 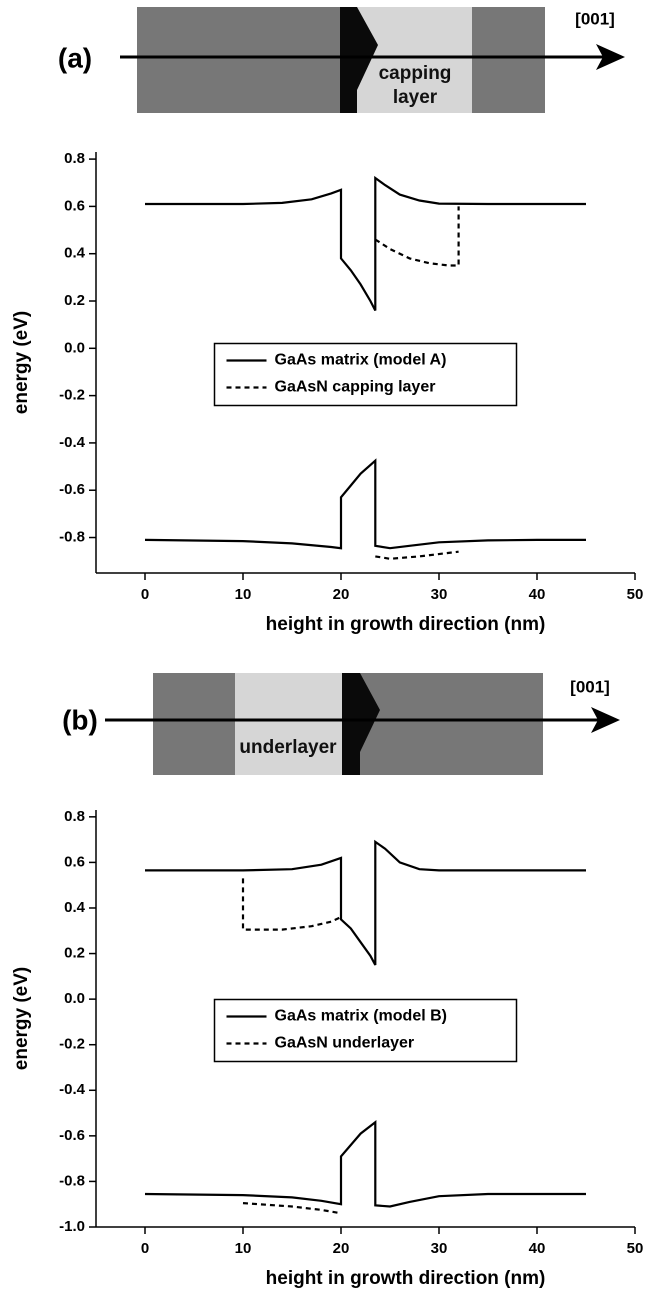 What do you see at coordinates (355, 387) in the screenshot?
I see `legend-label: GaAsN capping layer` at bounding box center [355, 387].